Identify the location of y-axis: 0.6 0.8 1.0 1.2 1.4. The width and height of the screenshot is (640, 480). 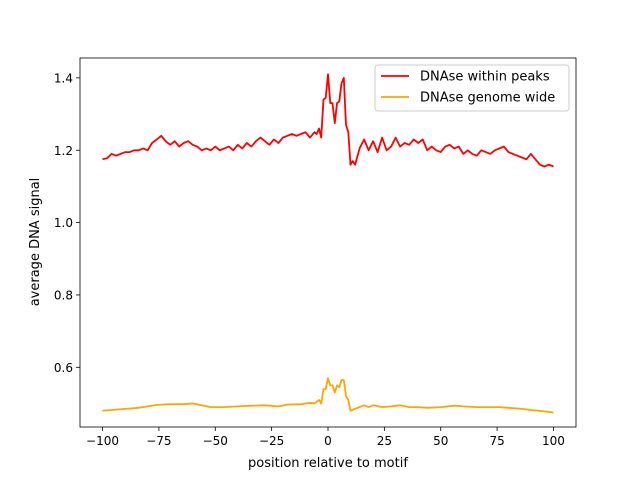
(67, 223).